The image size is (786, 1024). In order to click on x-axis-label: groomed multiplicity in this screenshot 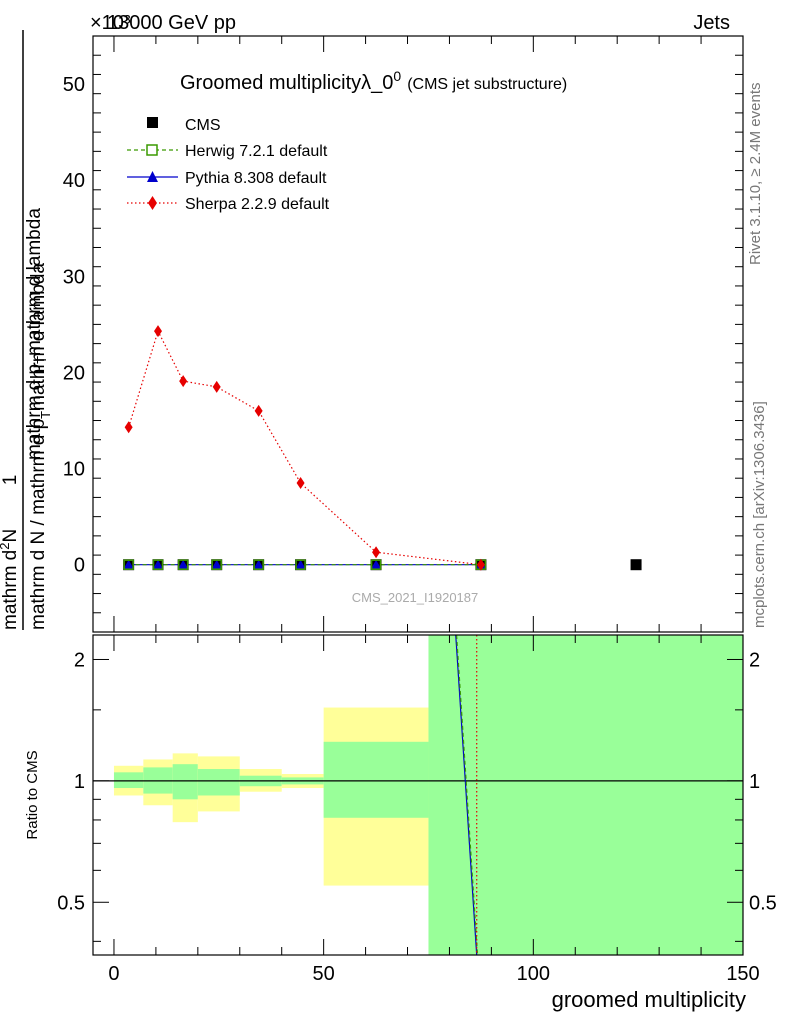, I will do `click(649, 999)`.